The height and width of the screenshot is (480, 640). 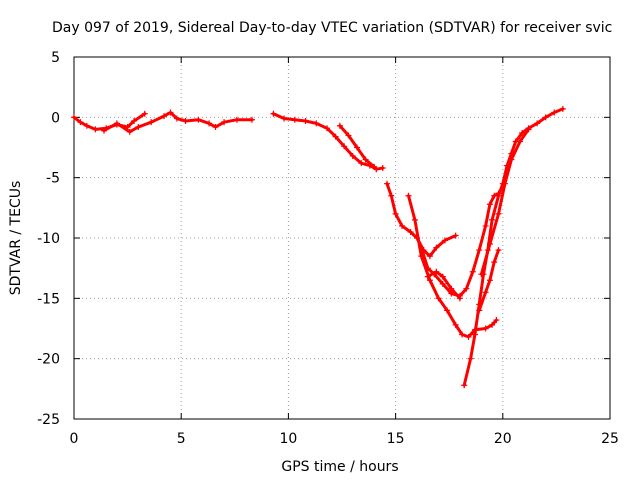 What do you see at coordinates (53, 179) in the screenshot?
I see `y-tick-label: -5` at bounding box center [53, 179].